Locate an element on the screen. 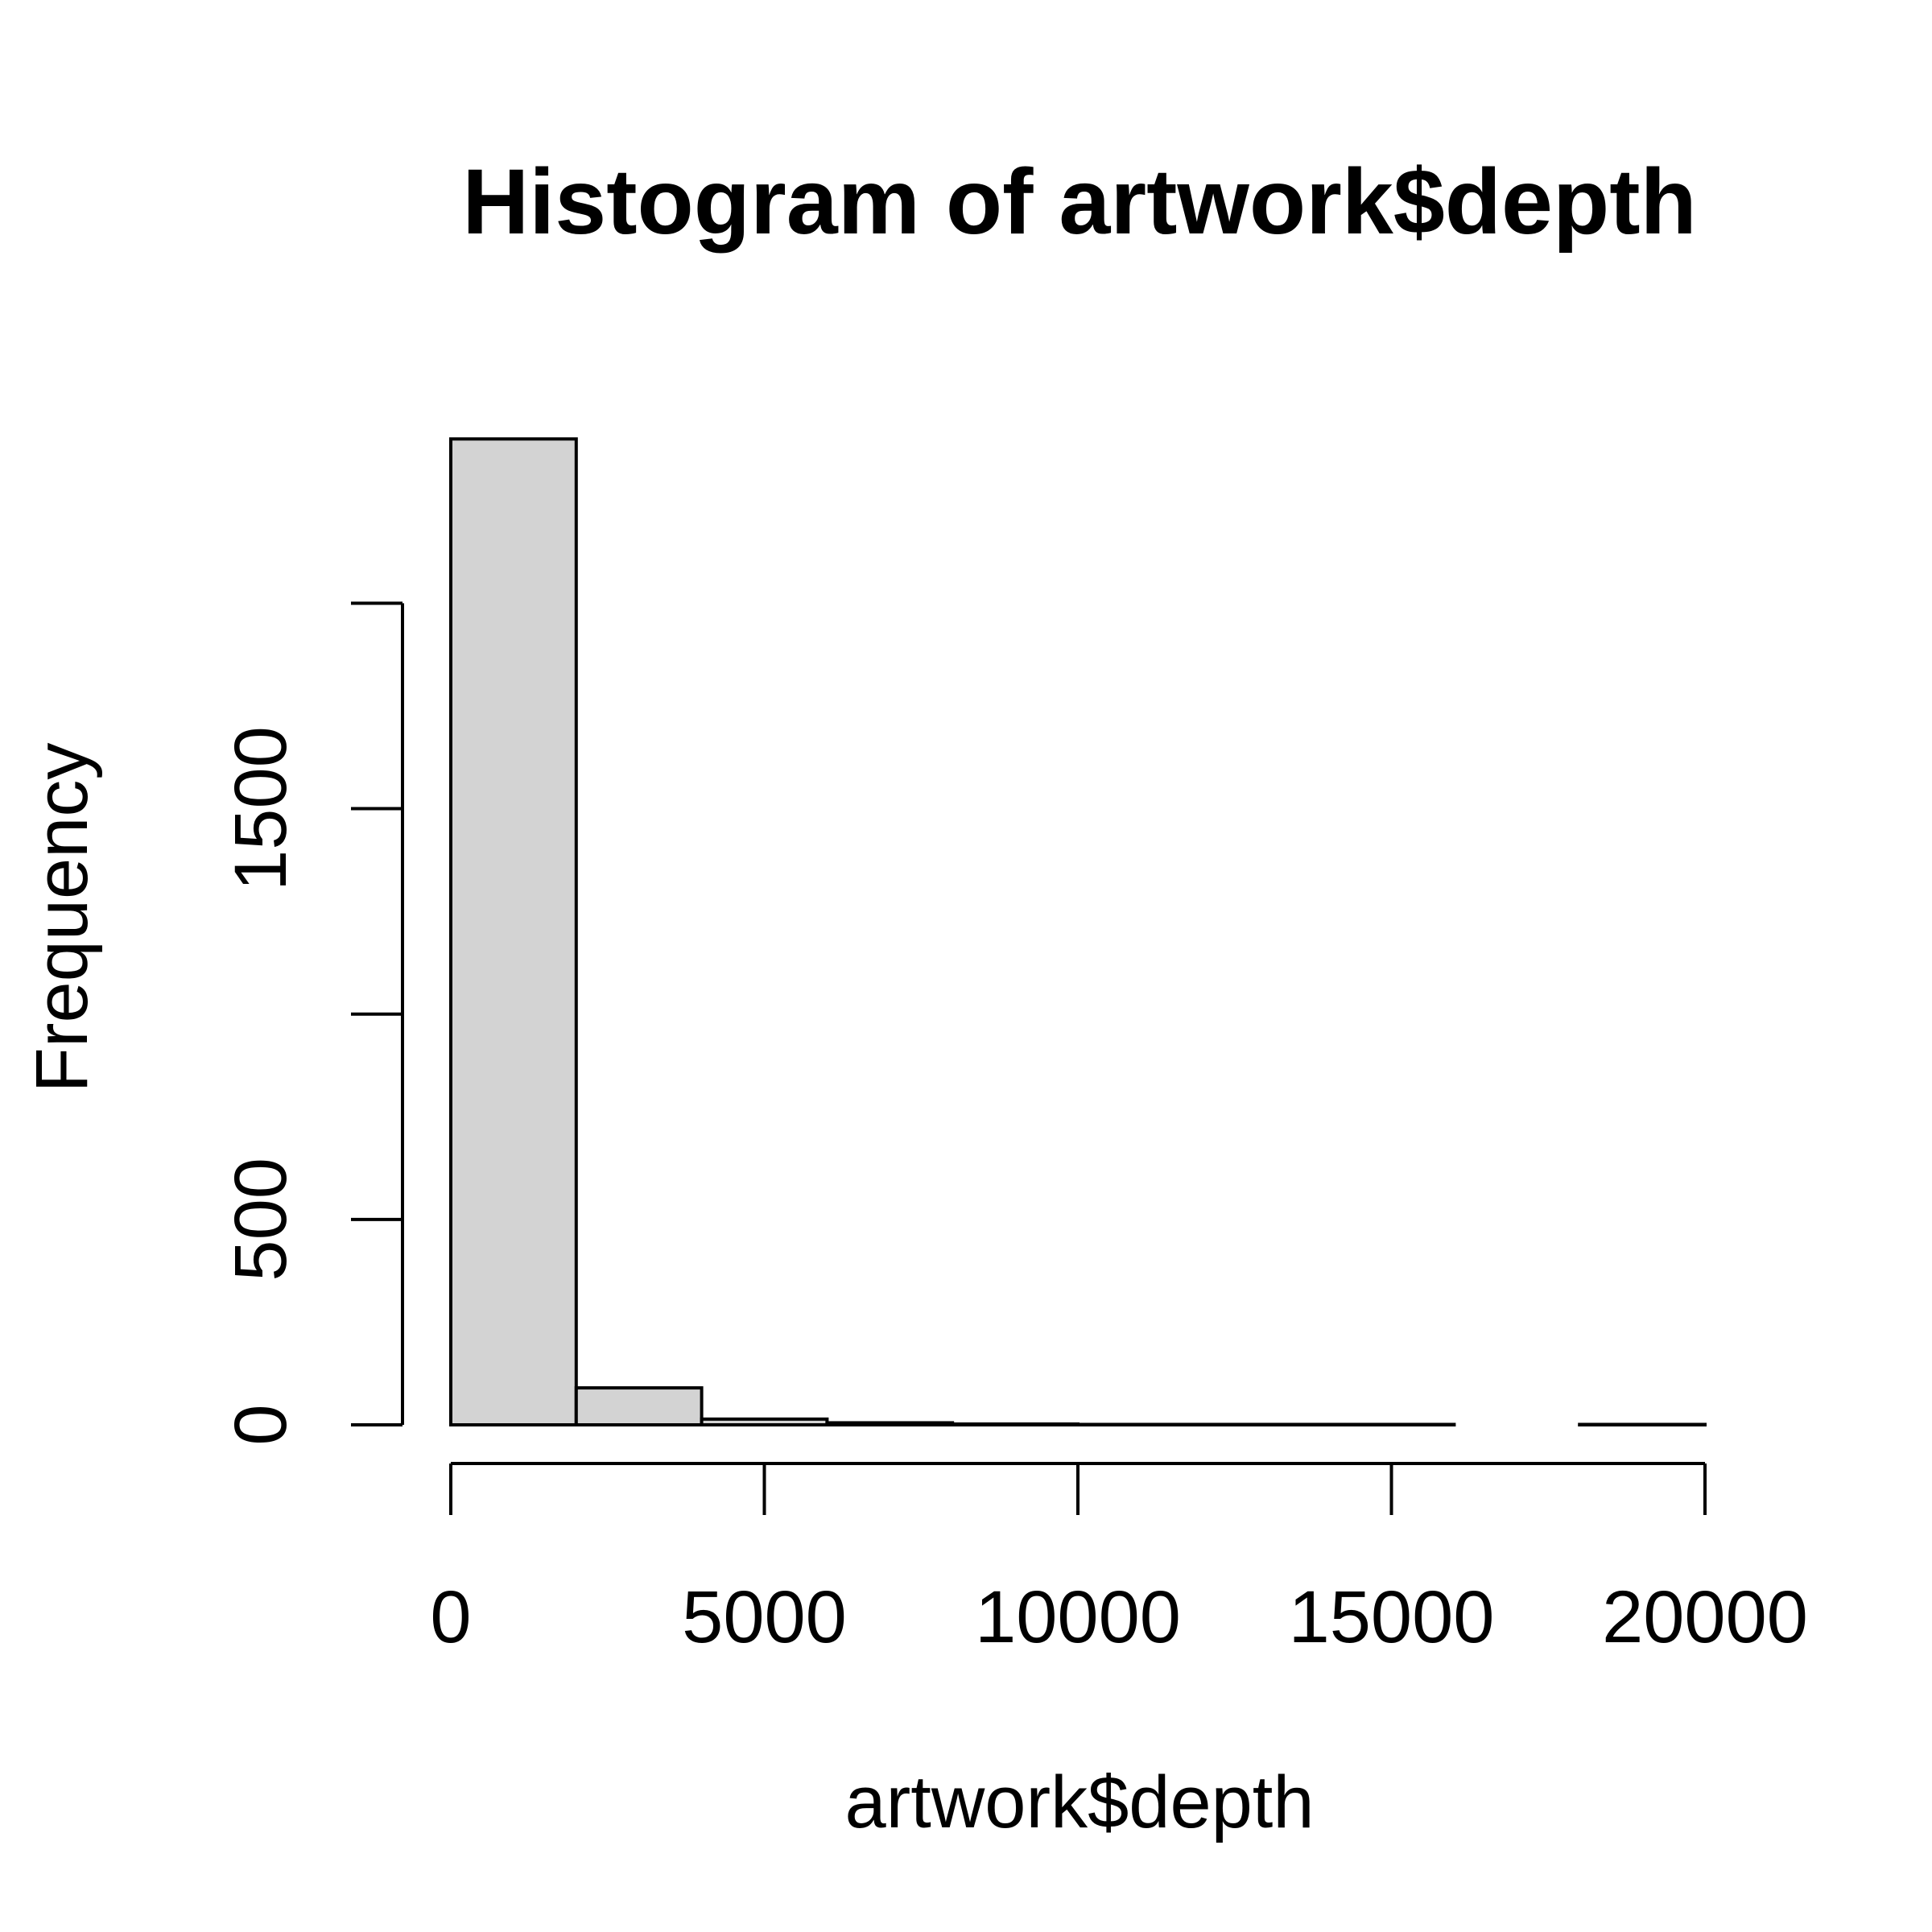 The image size is (1932, 1932). x-tick-label: 10000 is located at coordinates (1078, 1617).